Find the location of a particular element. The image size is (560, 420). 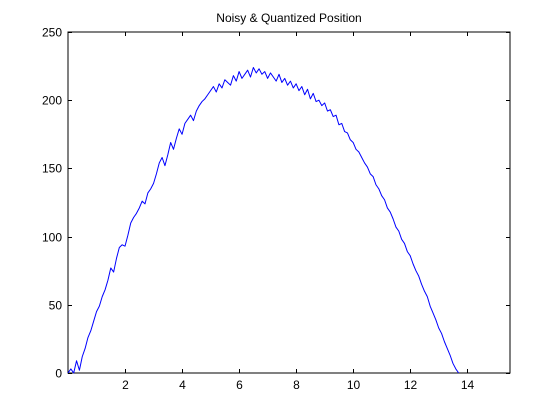

y-tick-label: 200 is located at coordinates (52, 101).